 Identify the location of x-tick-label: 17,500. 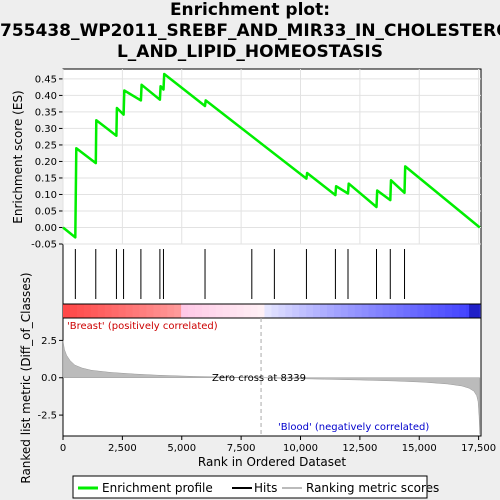
(478, 448).